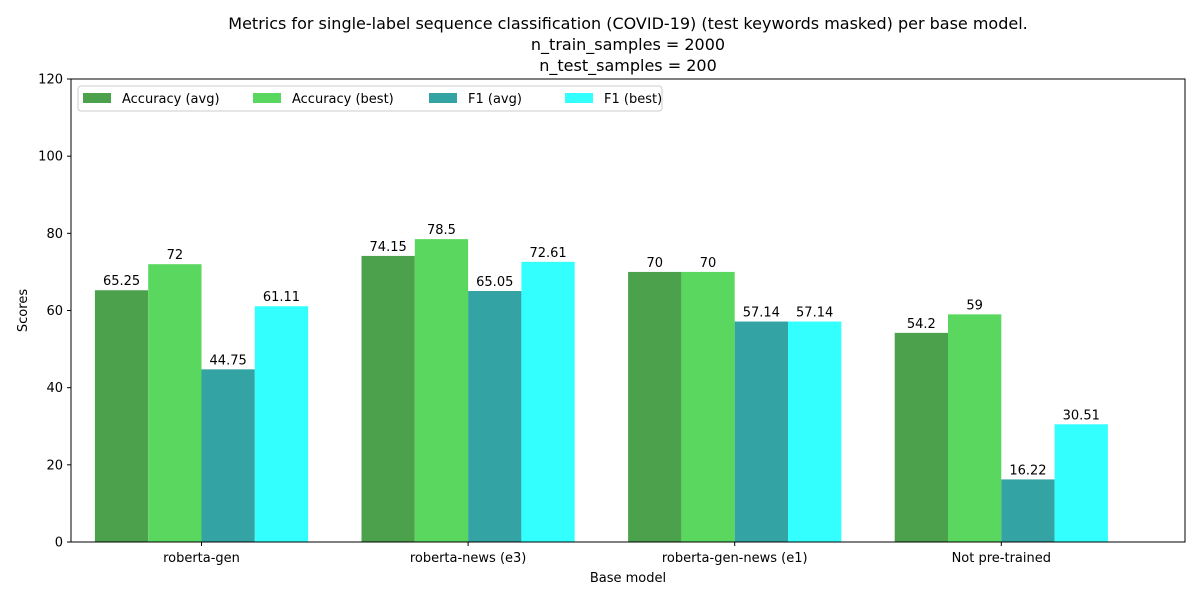 Image resolution: width=1200 pixels, height=600 pixels. What do you see at coordinates (628, 578) in the screenshot?
I see `x-axis-label: Base model` at bounding box center [628, 578].